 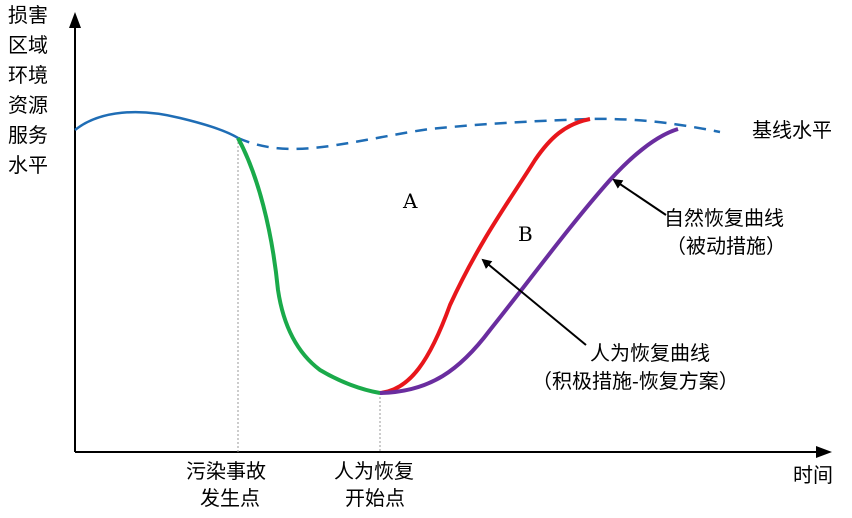 What do you see at coordinates (308, 266) in the screenshot?
I see `damage-curve` at bounding box center [308, 266].